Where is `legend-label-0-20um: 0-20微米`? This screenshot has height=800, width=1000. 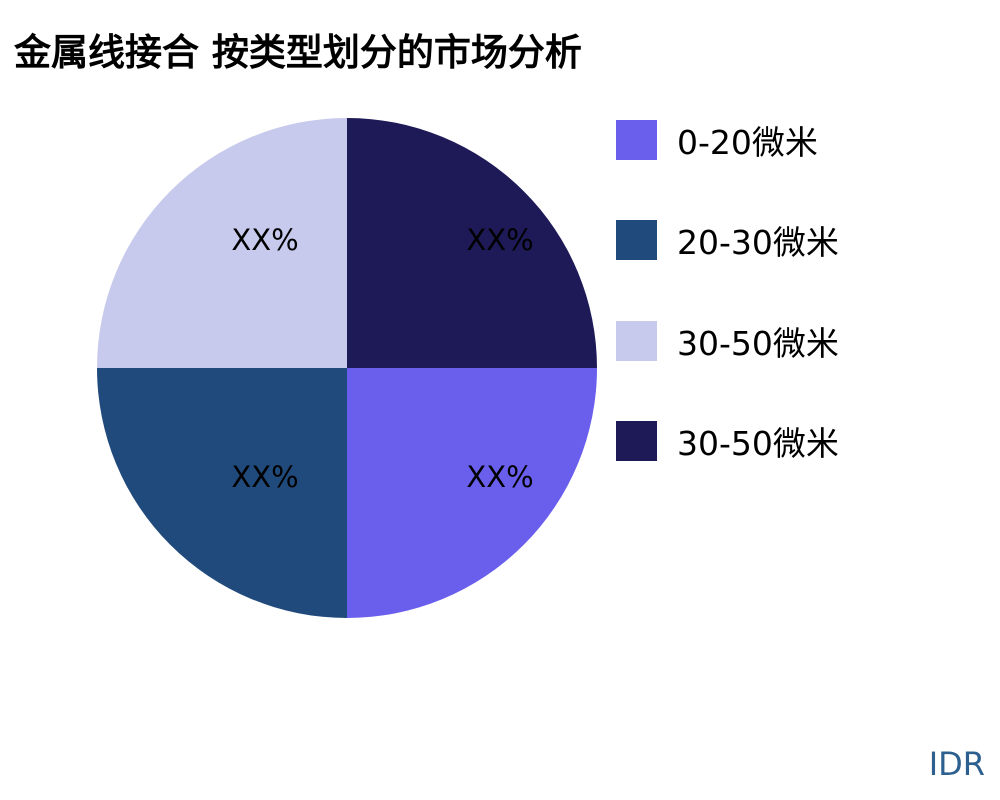
legend-label-0-20um: 0-20微米 is located at coordinates (747, 142).